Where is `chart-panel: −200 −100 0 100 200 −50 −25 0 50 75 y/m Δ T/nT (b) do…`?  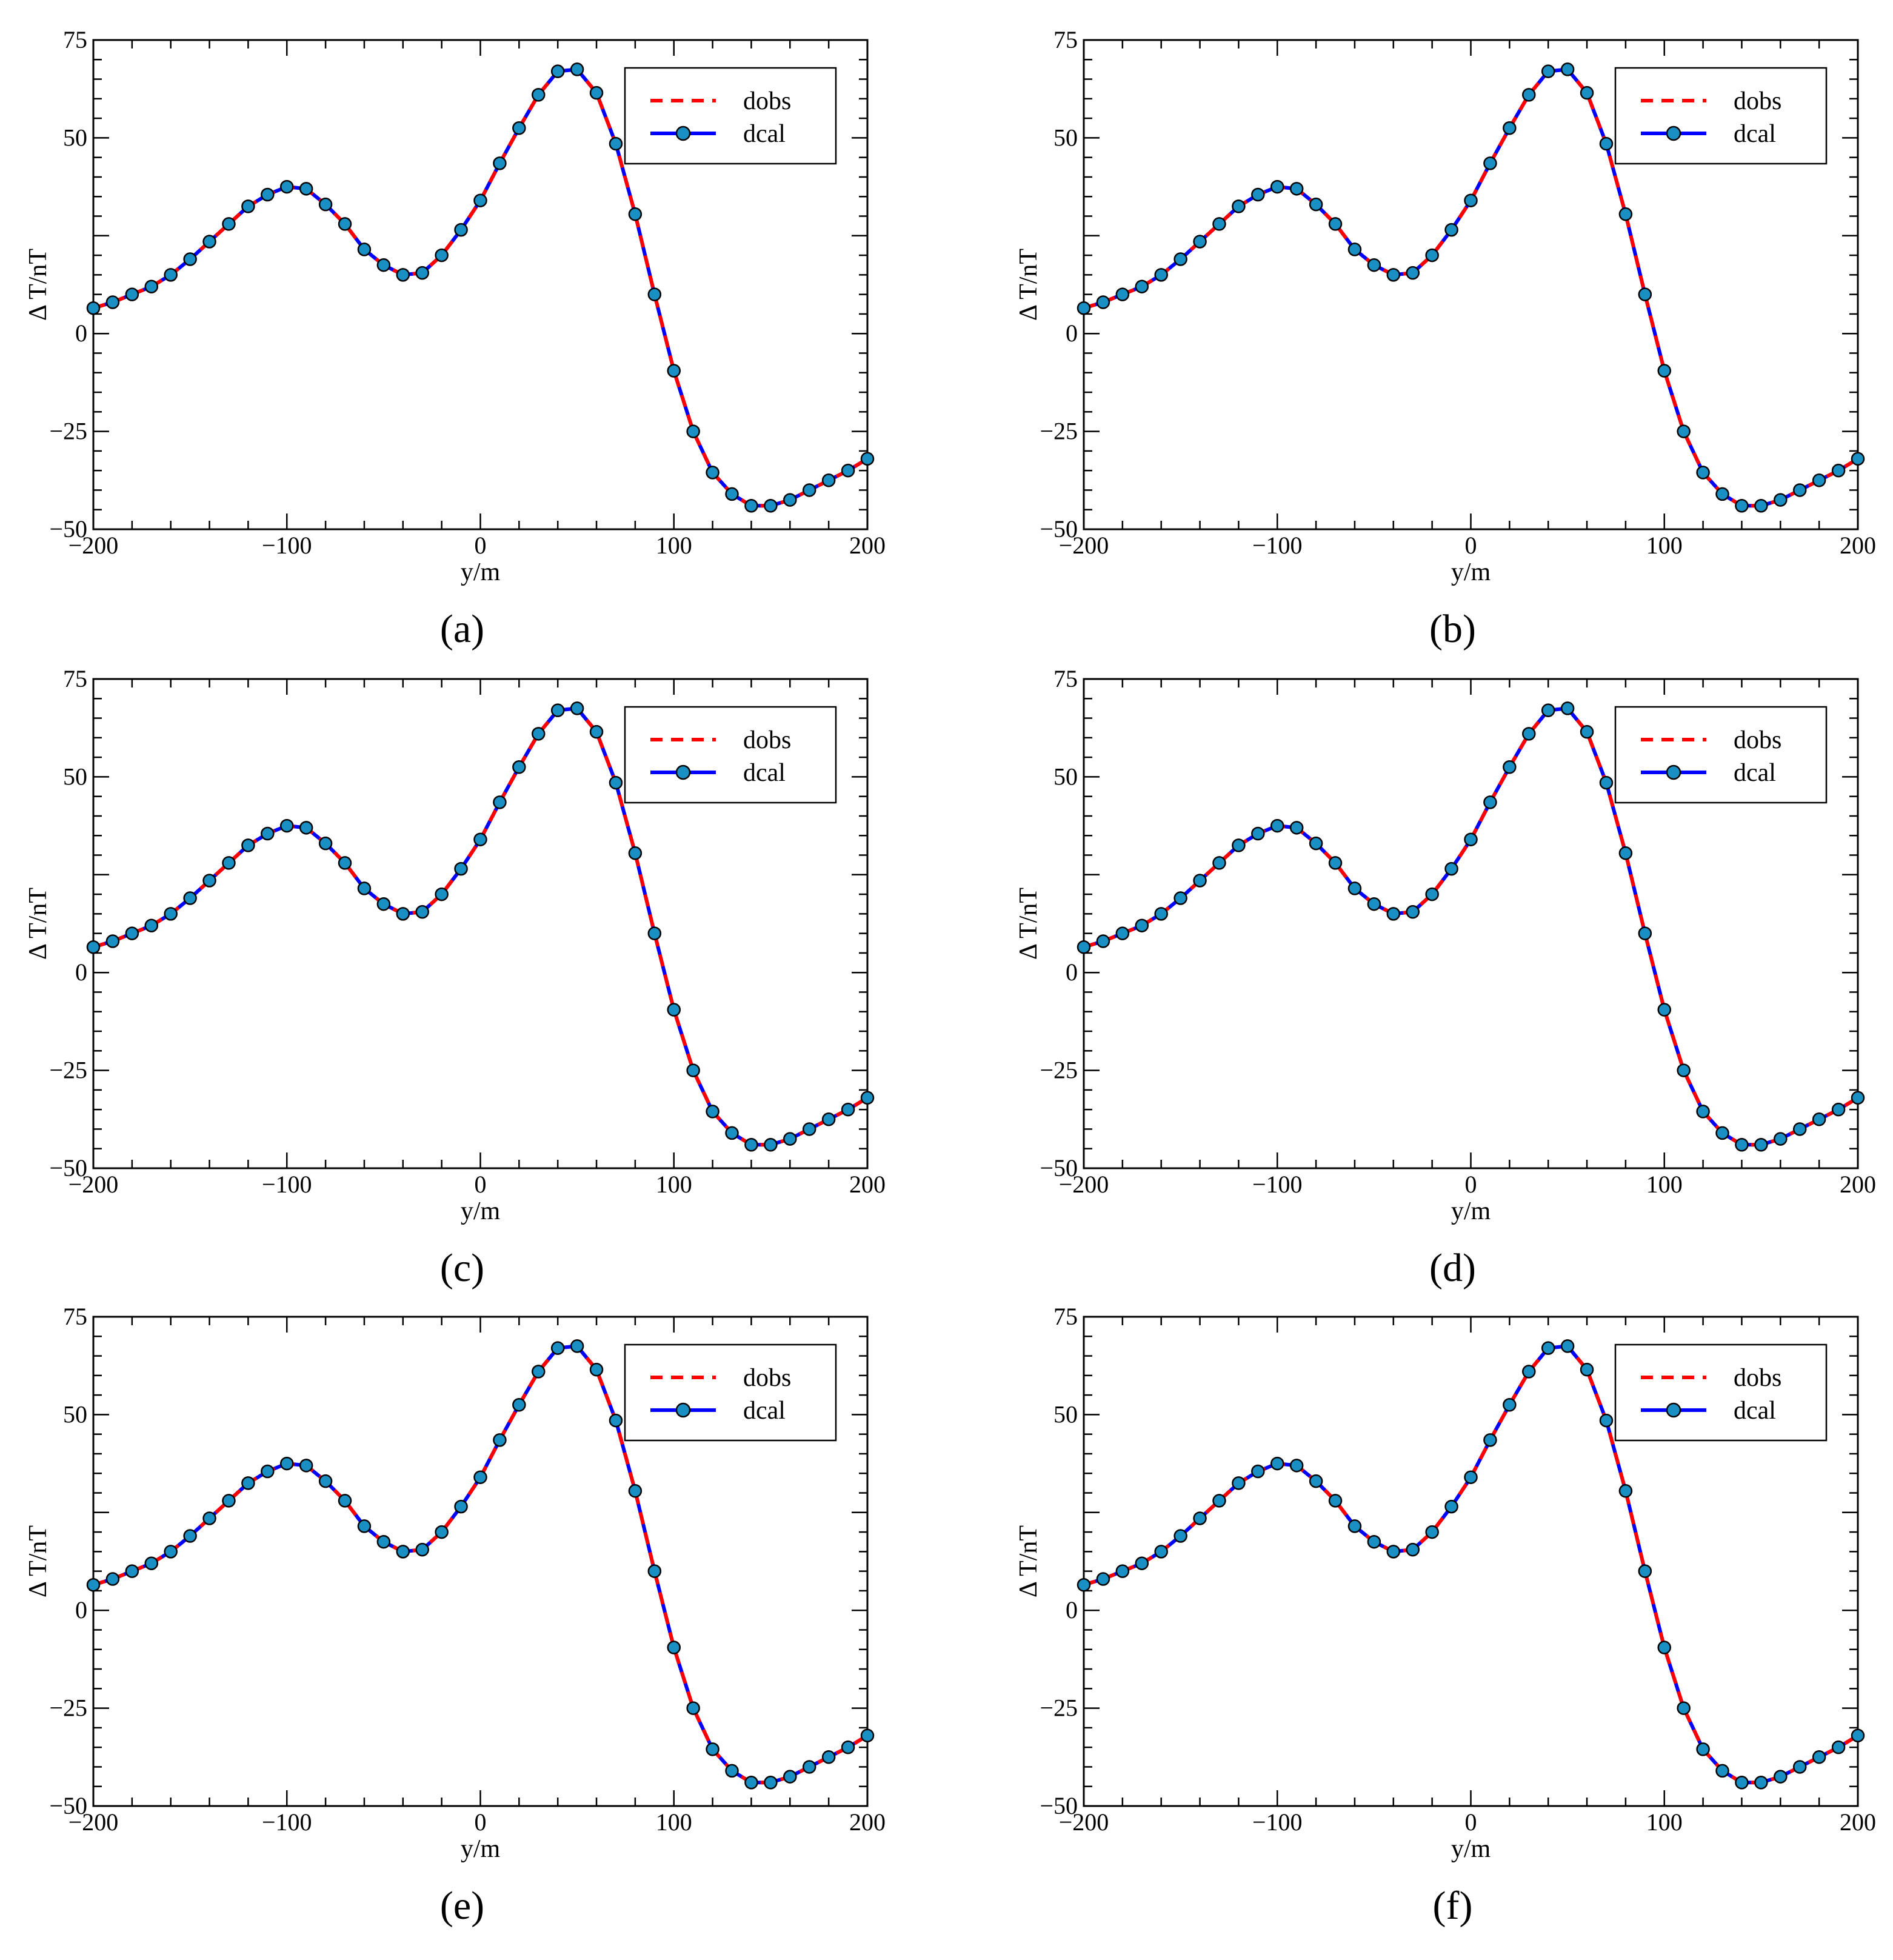
chart-panel: −200 −100 0 100 200 −50 −25 0 50 75 y/m Δ T/nT (b) do… is located at coordinates (1445, 338).